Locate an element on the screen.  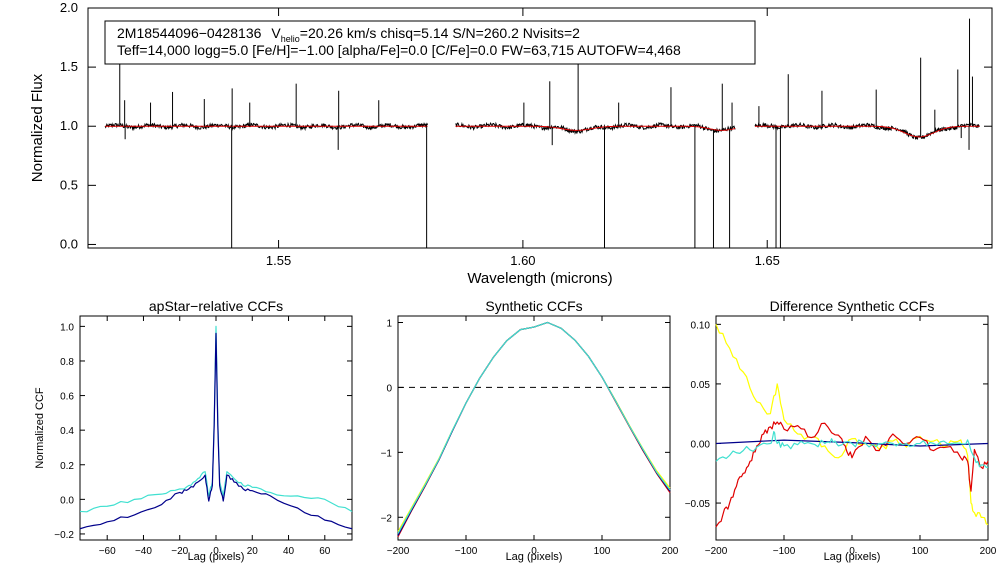
x-tick-label: 20 is located at coordinates (253, 551).